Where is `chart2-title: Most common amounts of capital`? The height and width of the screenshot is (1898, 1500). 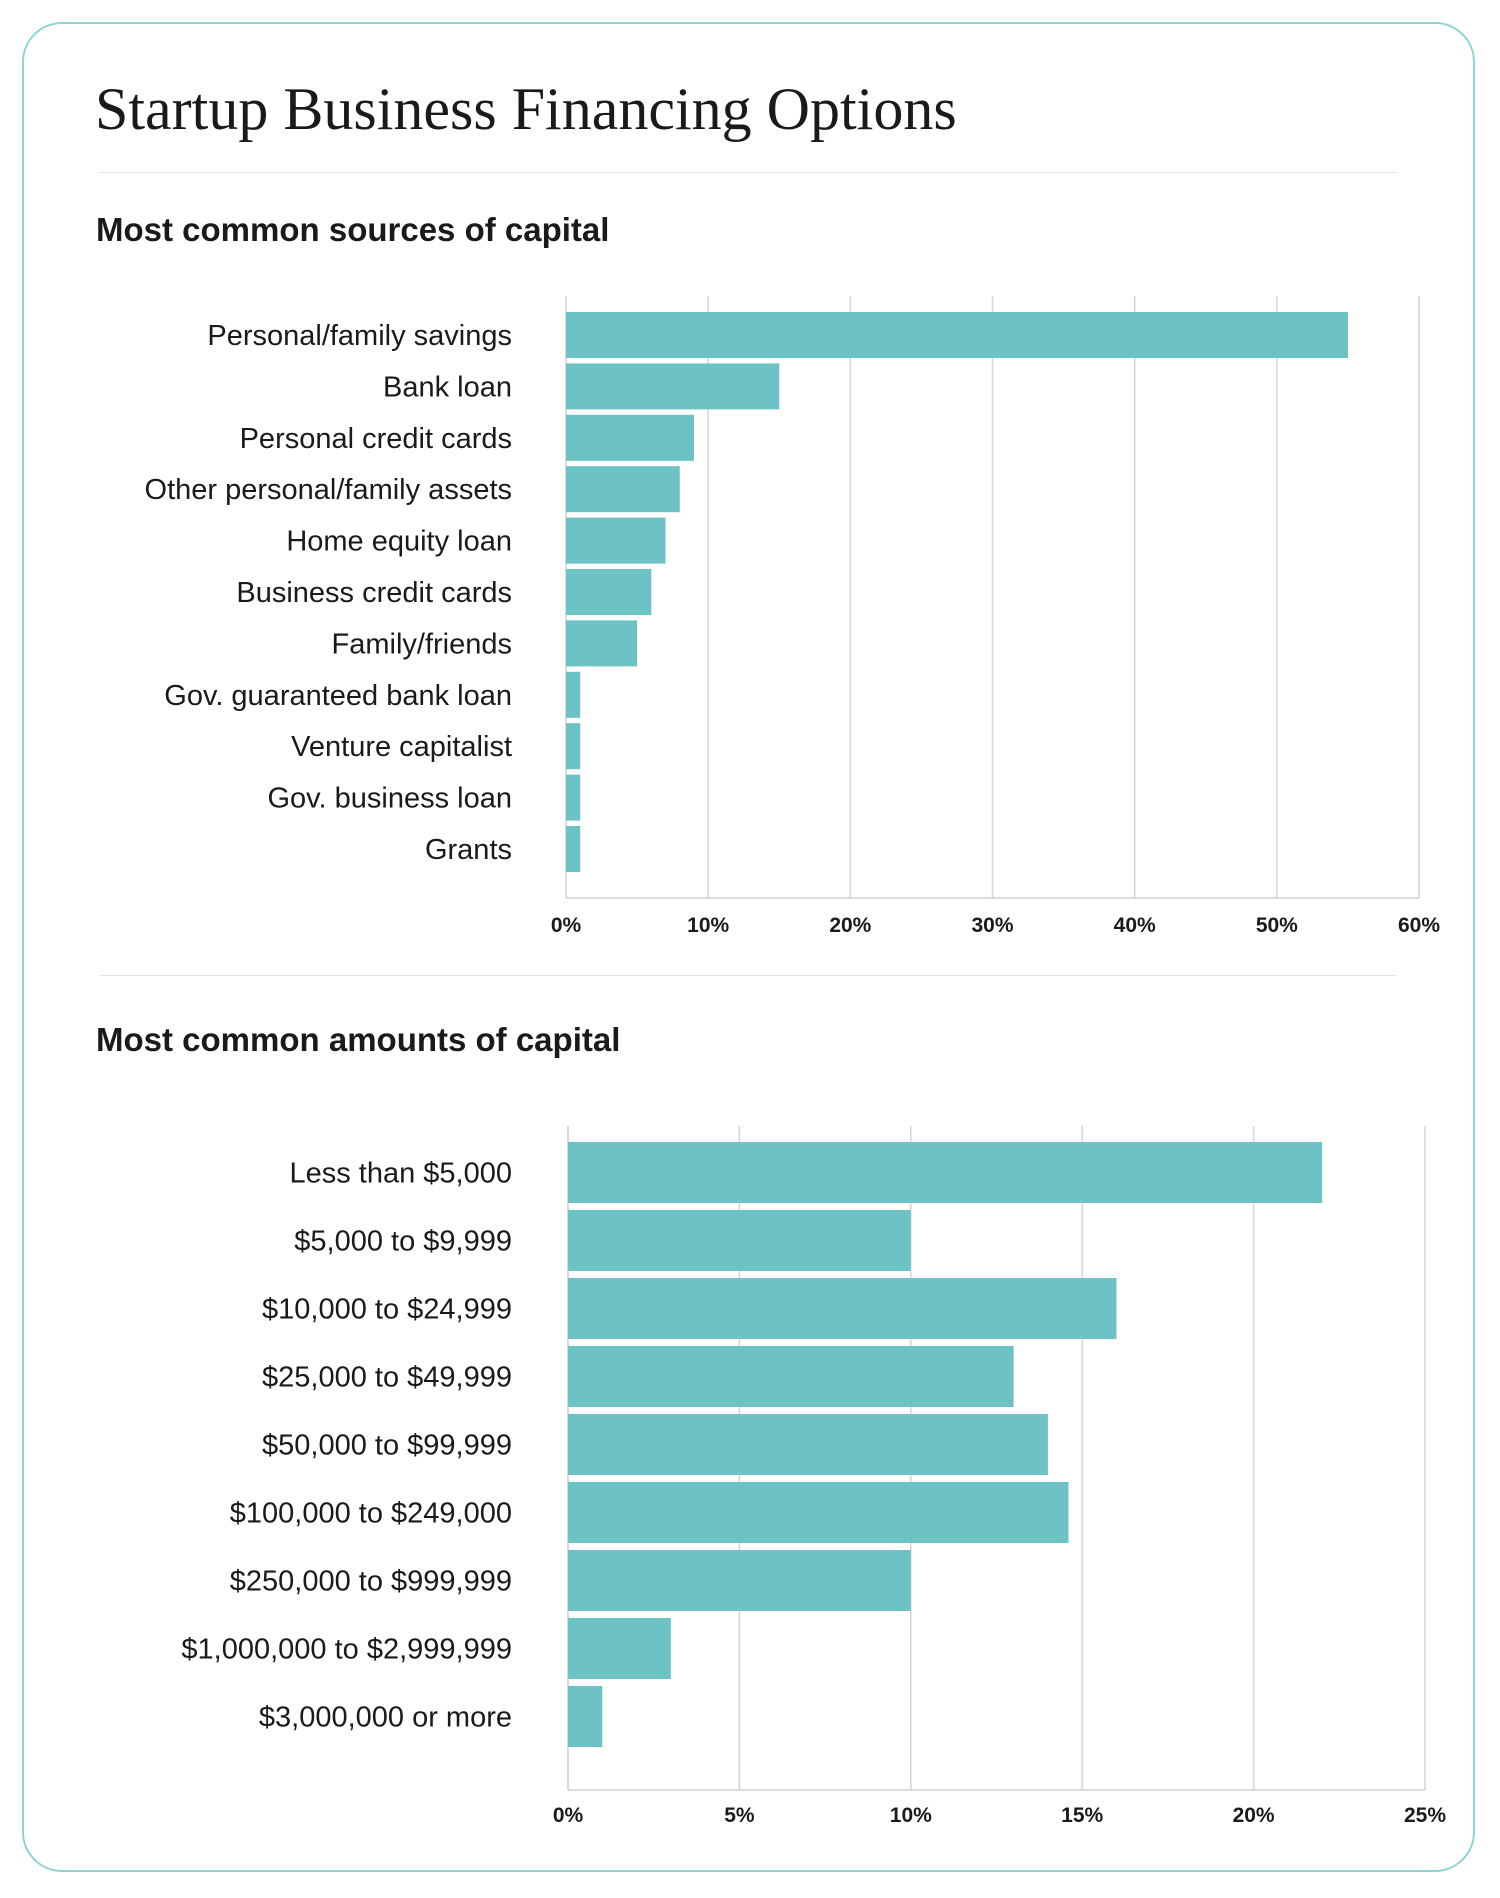 chart2-title: Most common amounts of capital is located at coordinates (358, 1039).